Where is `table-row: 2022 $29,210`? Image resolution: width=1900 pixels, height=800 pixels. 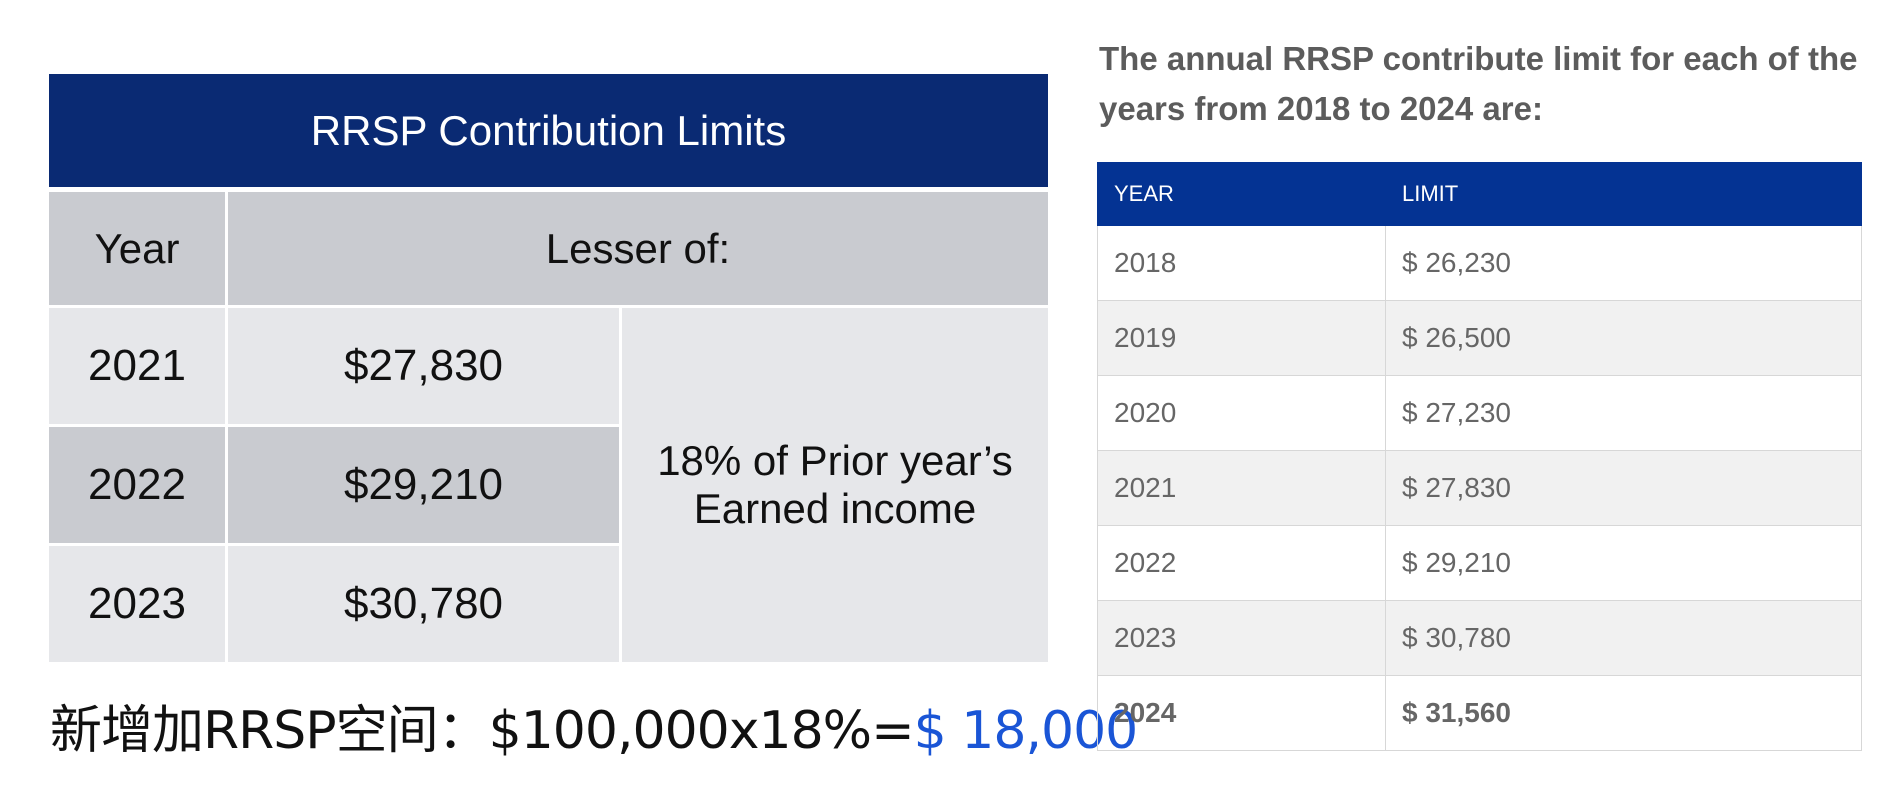
table-row: 2022 $29,210 is located at coordinates (548, 483).